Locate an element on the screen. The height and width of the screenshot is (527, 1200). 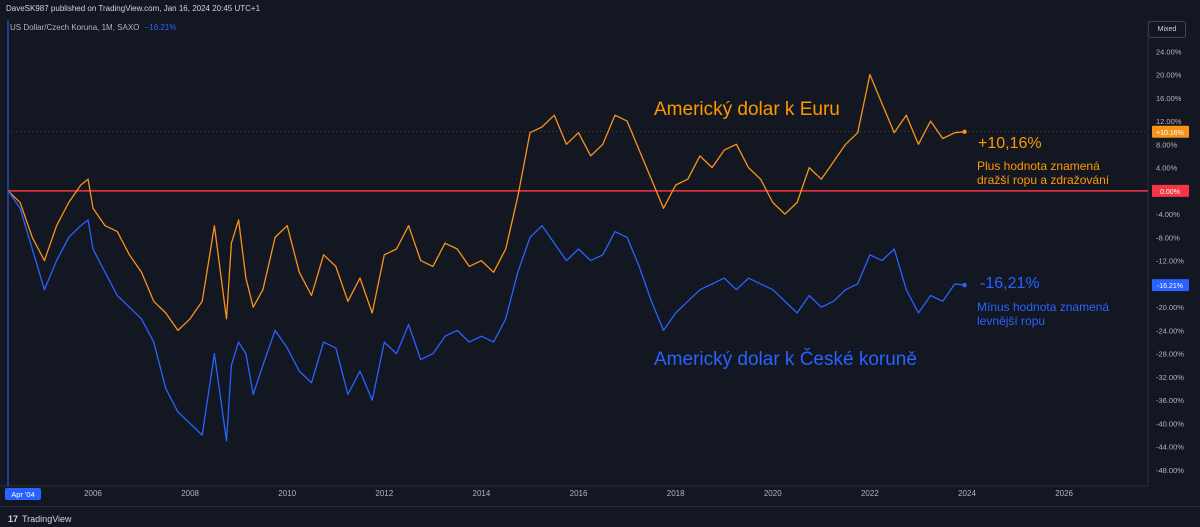
start-date-badge is located at coordinates (23, 494).